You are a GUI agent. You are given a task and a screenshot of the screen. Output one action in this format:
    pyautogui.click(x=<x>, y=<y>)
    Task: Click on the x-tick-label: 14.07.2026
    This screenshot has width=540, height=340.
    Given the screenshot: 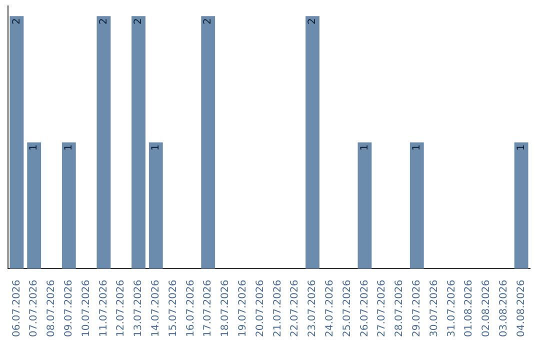 What is the action you would take?
    pyautogui.click(x=156, y=309)
    